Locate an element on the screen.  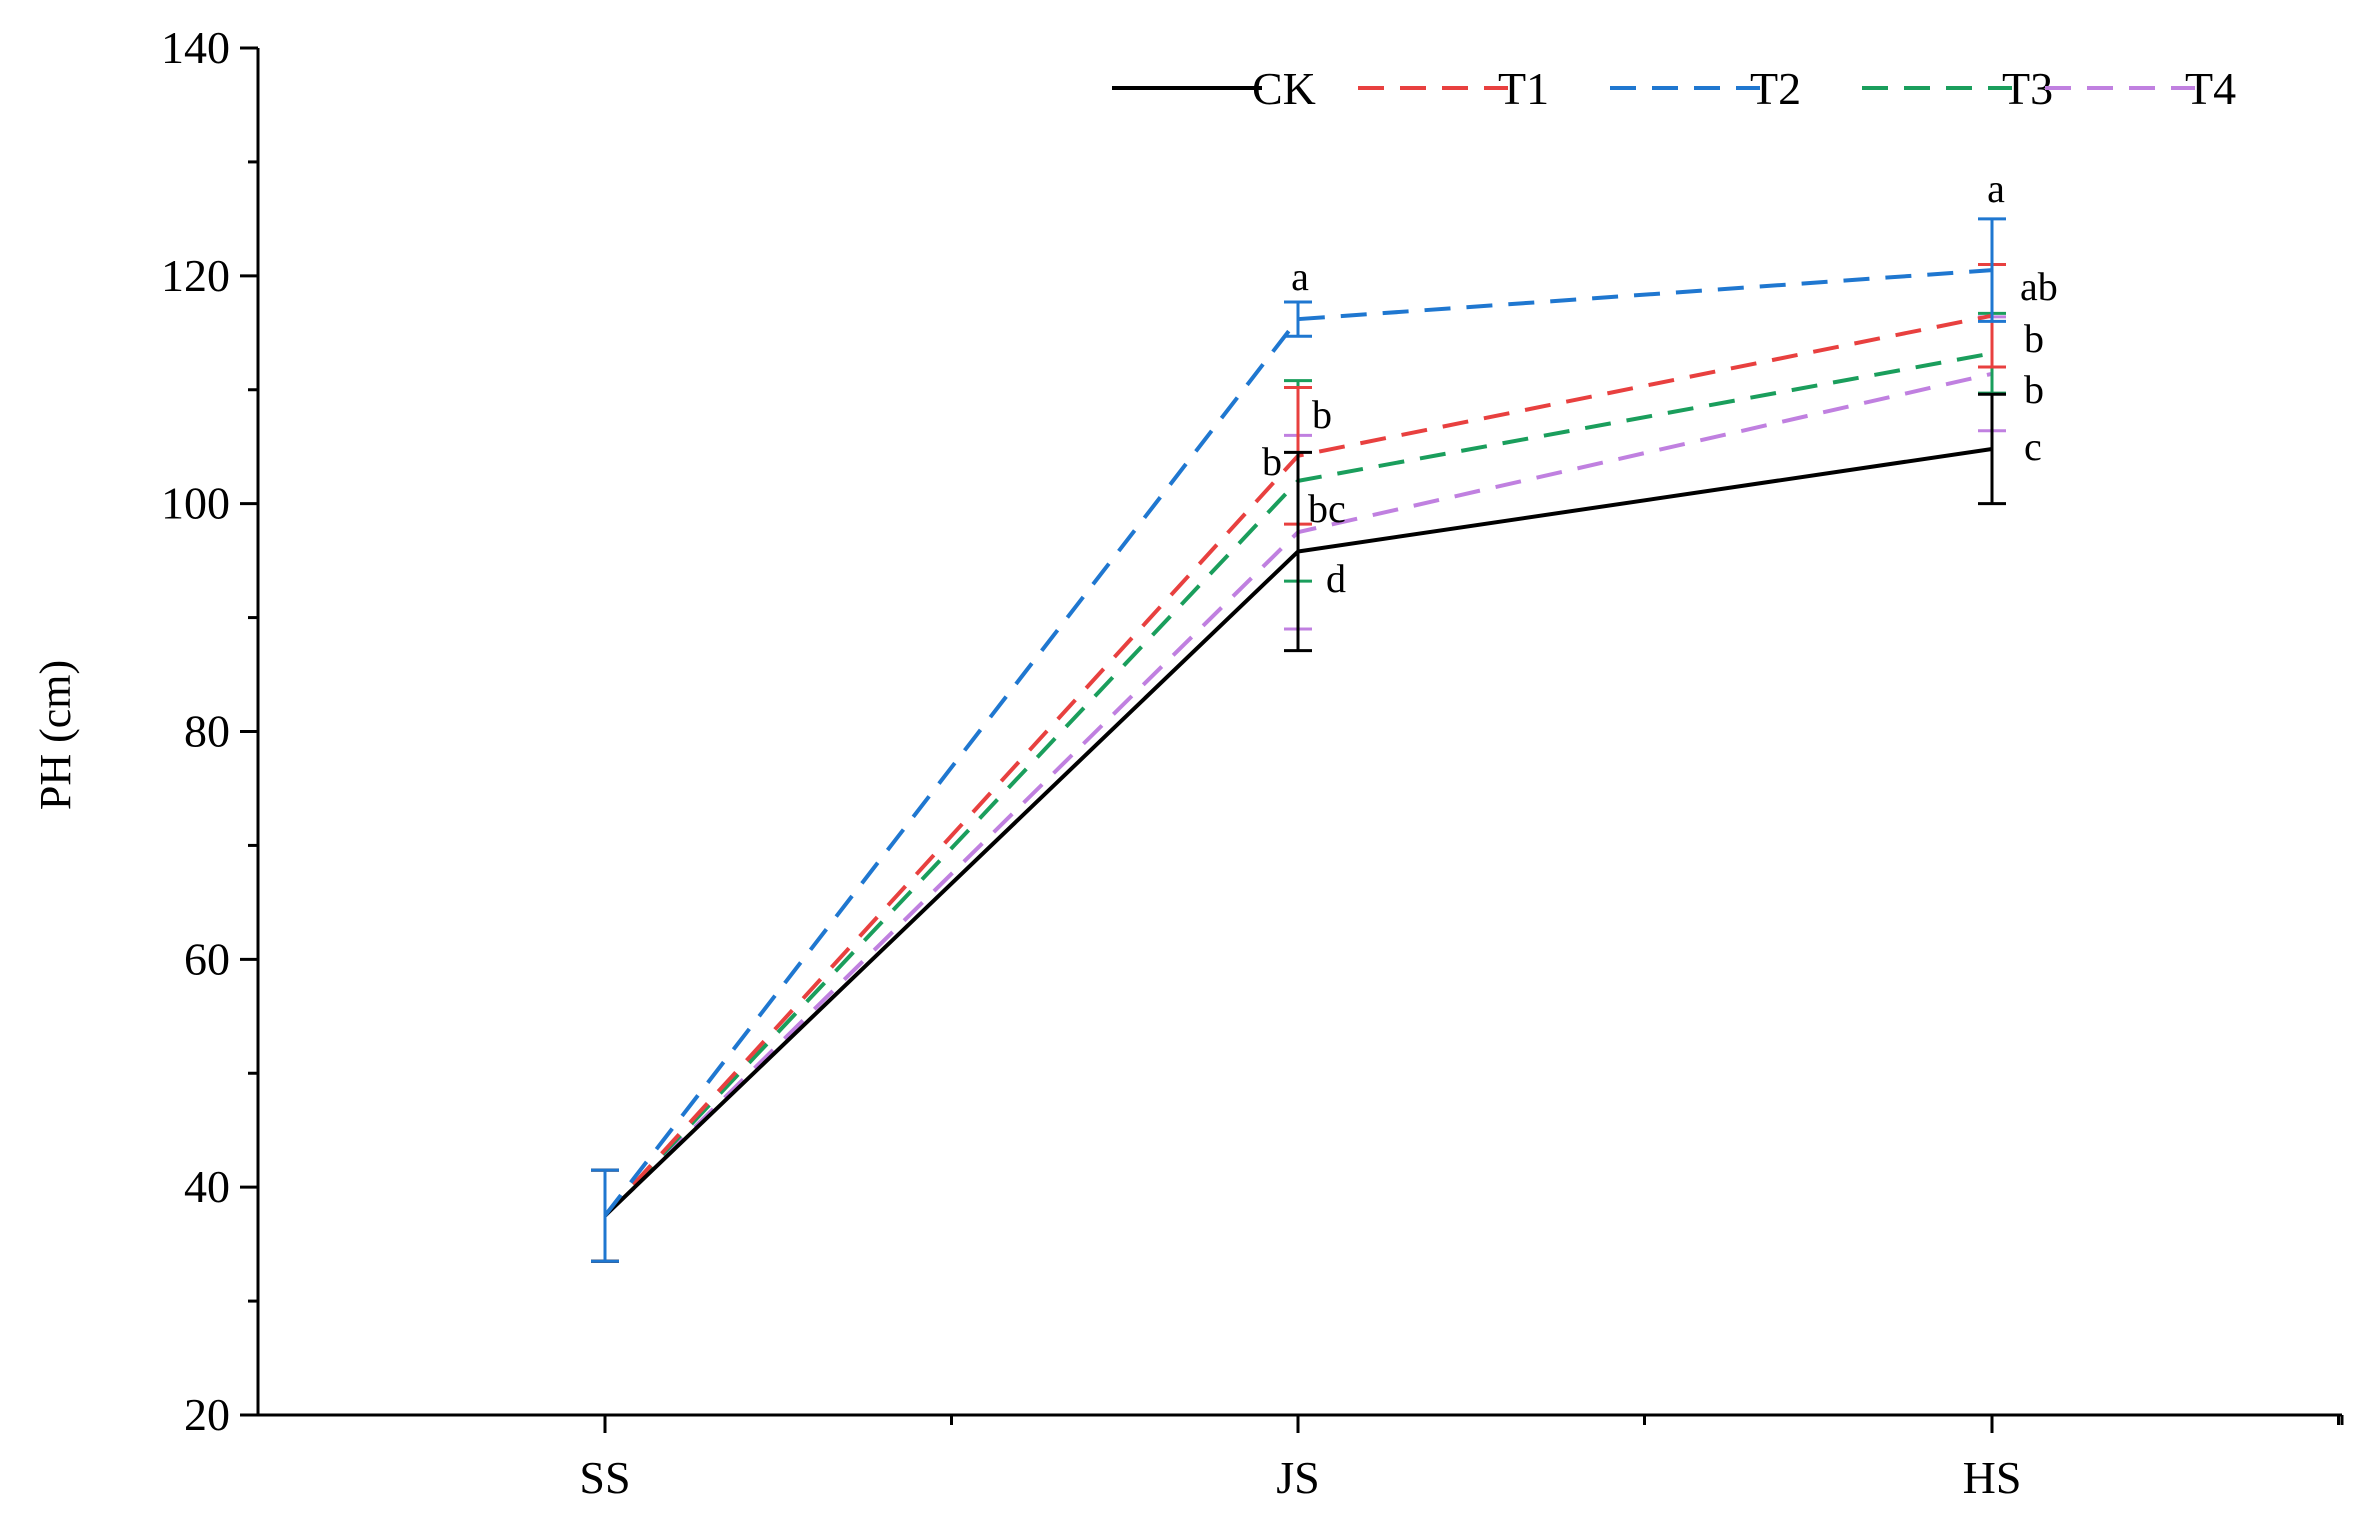
y-tick-label: 40 is located at coordinates (207, 1186).